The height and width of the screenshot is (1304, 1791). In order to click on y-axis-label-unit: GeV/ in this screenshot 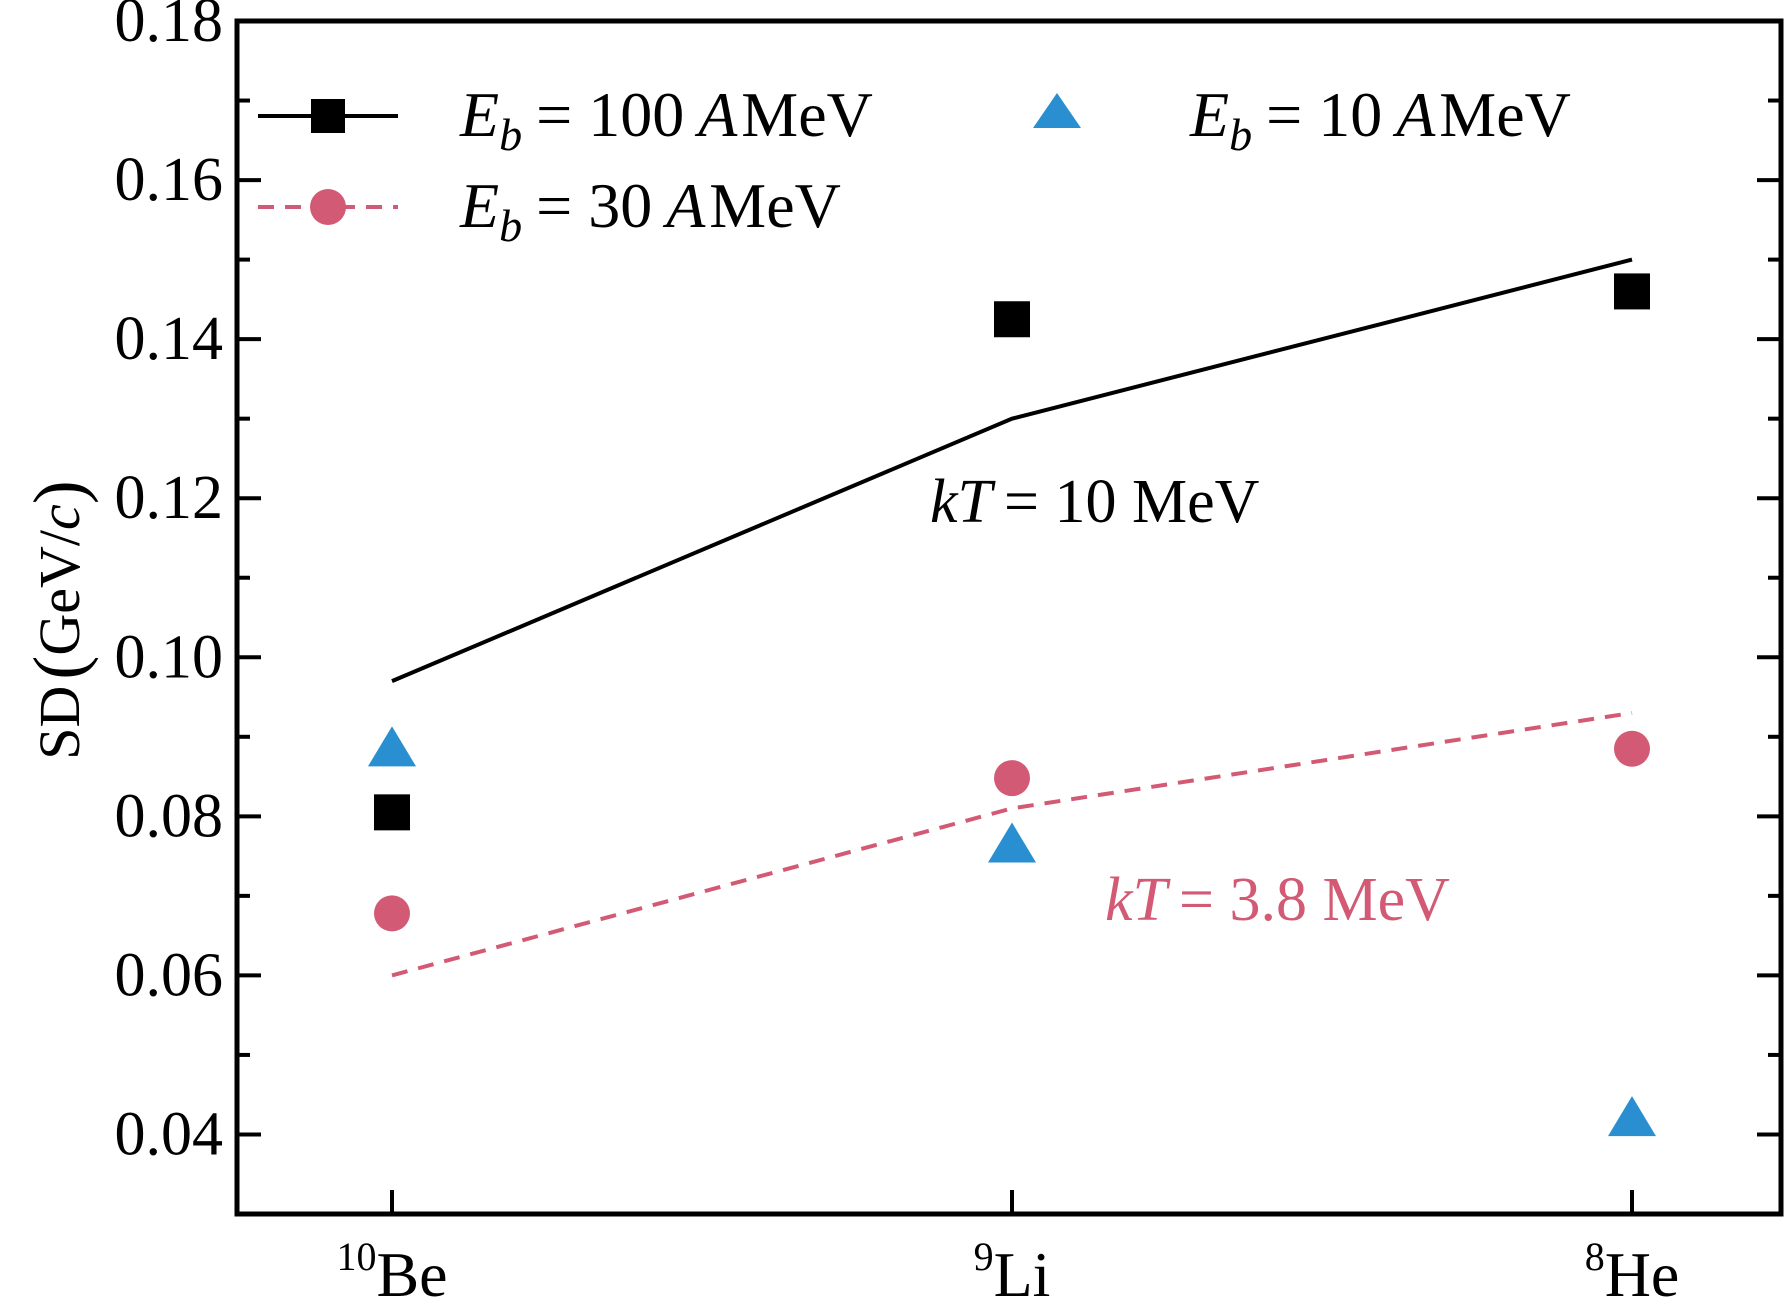, I will do `click(59, 592)`.